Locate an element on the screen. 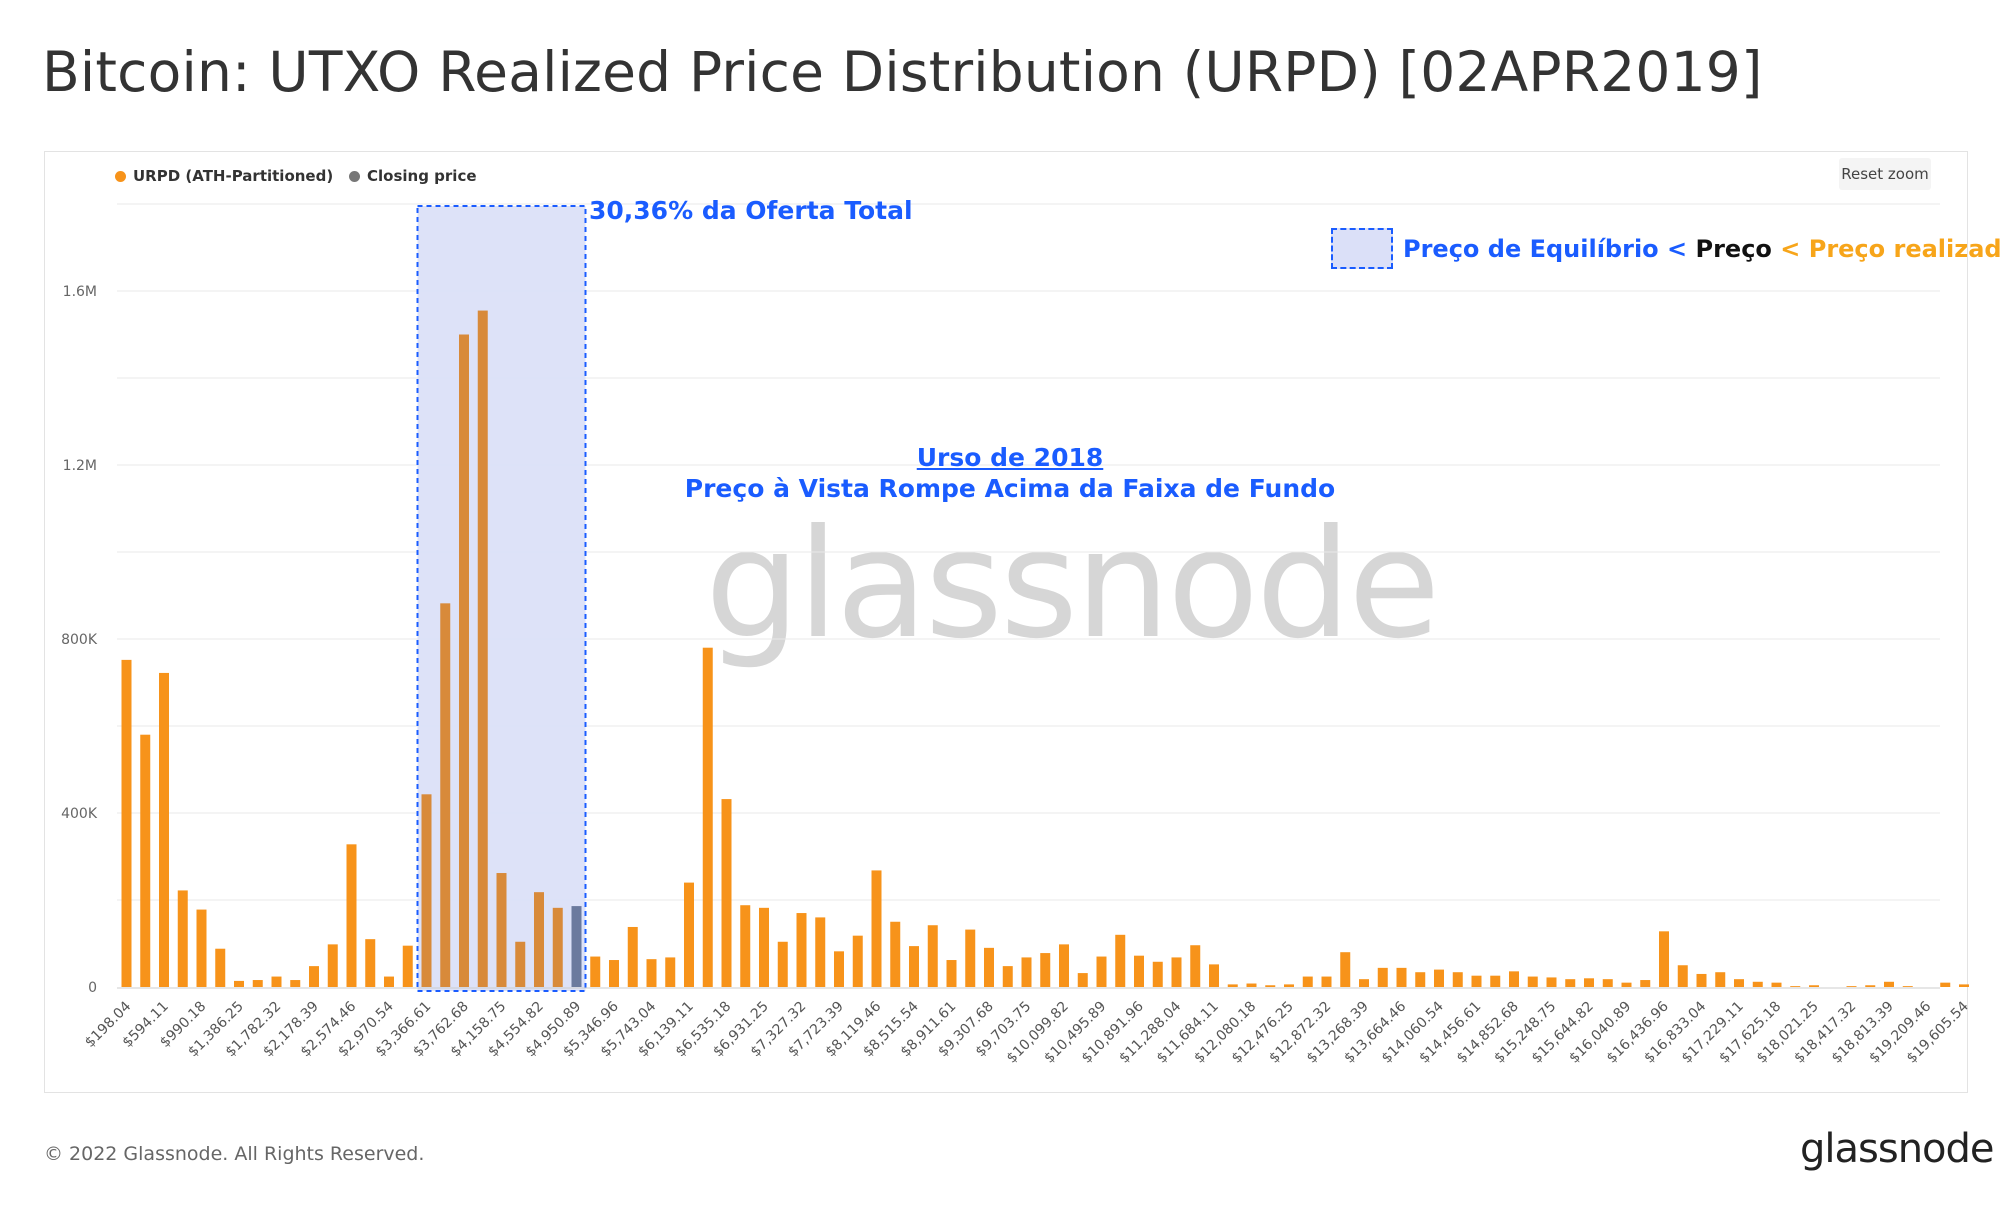 This screenshot has width=2000, height=1208. legend-item-urpd: URPD (ATH-Partitioned) is located at coordinates (224, 176).